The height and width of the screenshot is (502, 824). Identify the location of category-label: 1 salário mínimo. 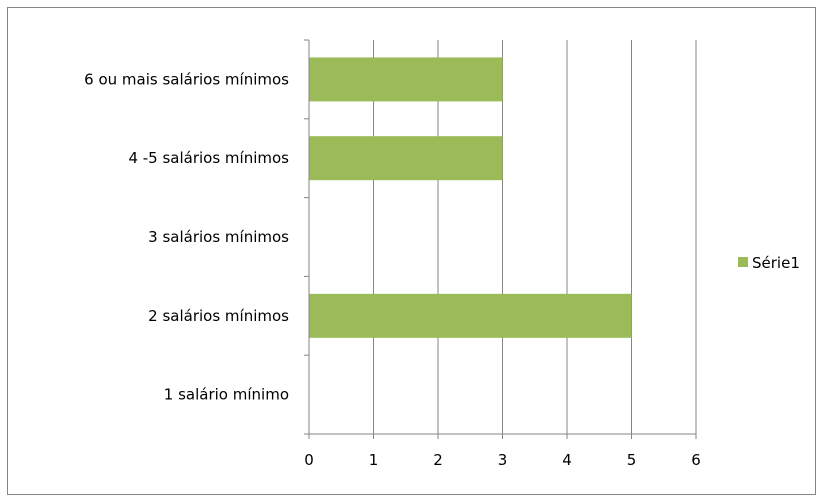
(226, 395).